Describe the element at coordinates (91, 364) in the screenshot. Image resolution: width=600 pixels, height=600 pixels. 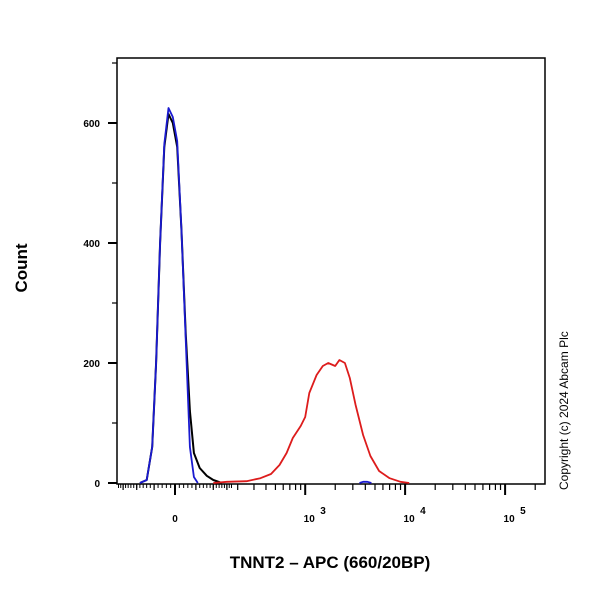
I see `y-tick-label: 200` at that location.